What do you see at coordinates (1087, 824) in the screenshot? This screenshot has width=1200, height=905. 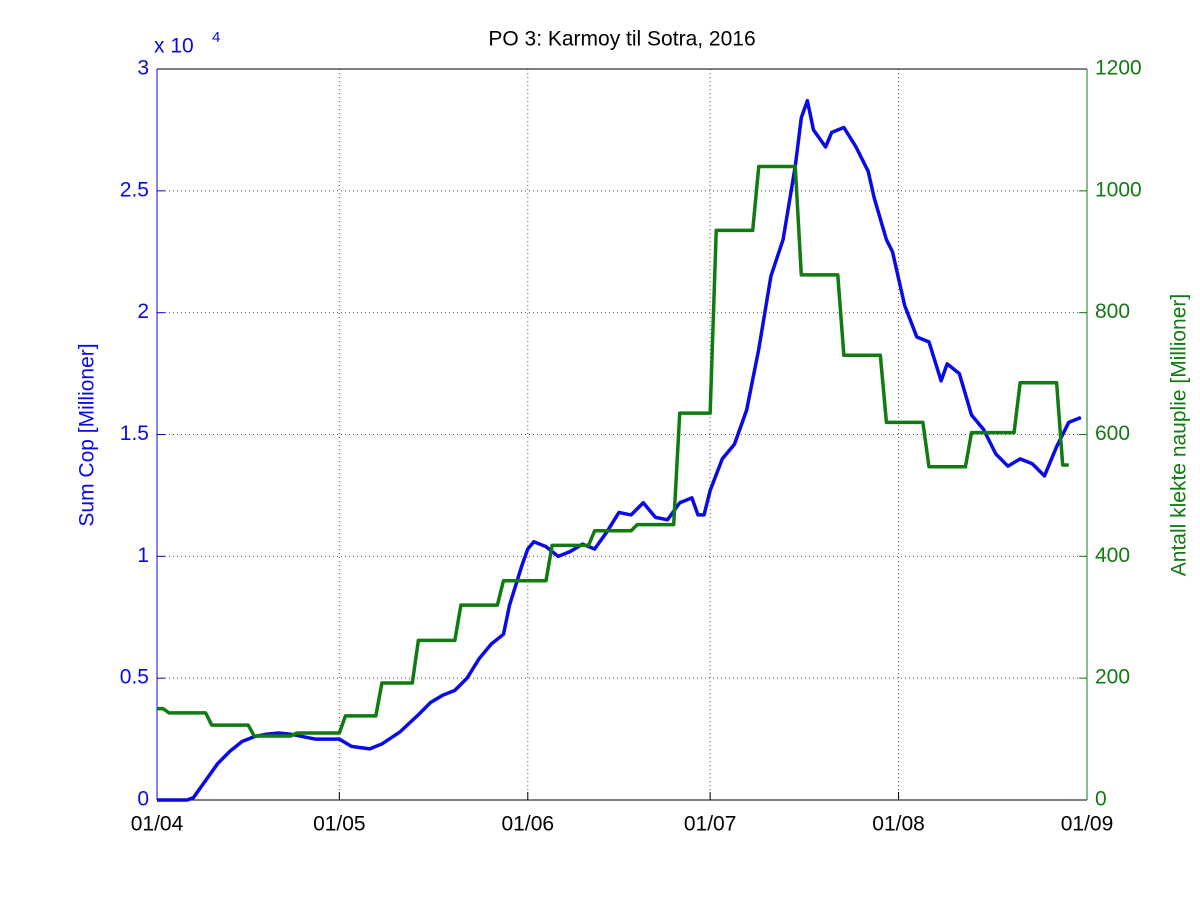 I see `x-tick-label: 01/09` at bounding box center [1087, 824].